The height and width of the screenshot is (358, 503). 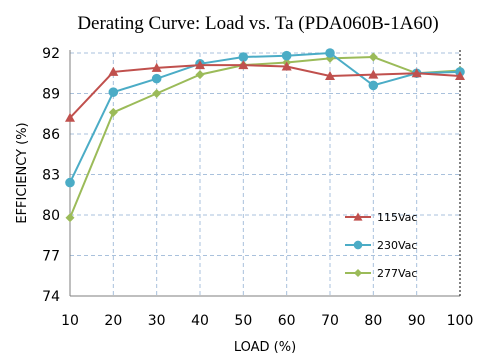 I want to click on y-tick-label: 89, so click(x=51, y=95).